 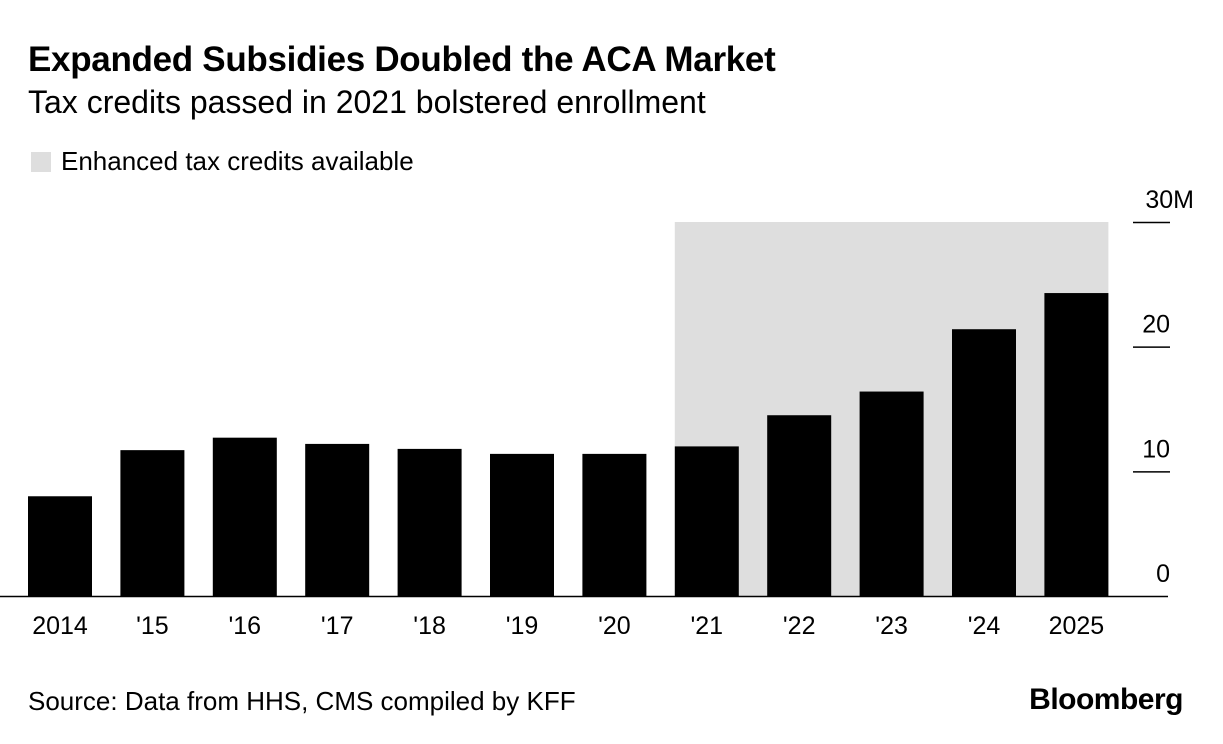 What do you see at coordinates (891, 626) in the screenshot?
I see `x-tick-label: '23` at bounding box center [891, 626].